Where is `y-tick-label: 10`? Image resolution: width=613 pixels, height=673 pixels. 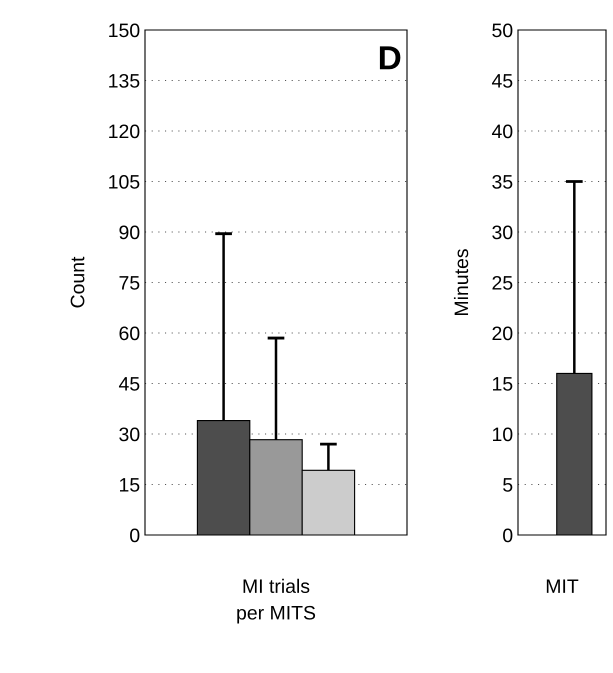
y-tick-label: 10 is located at coordinates (502, 434).